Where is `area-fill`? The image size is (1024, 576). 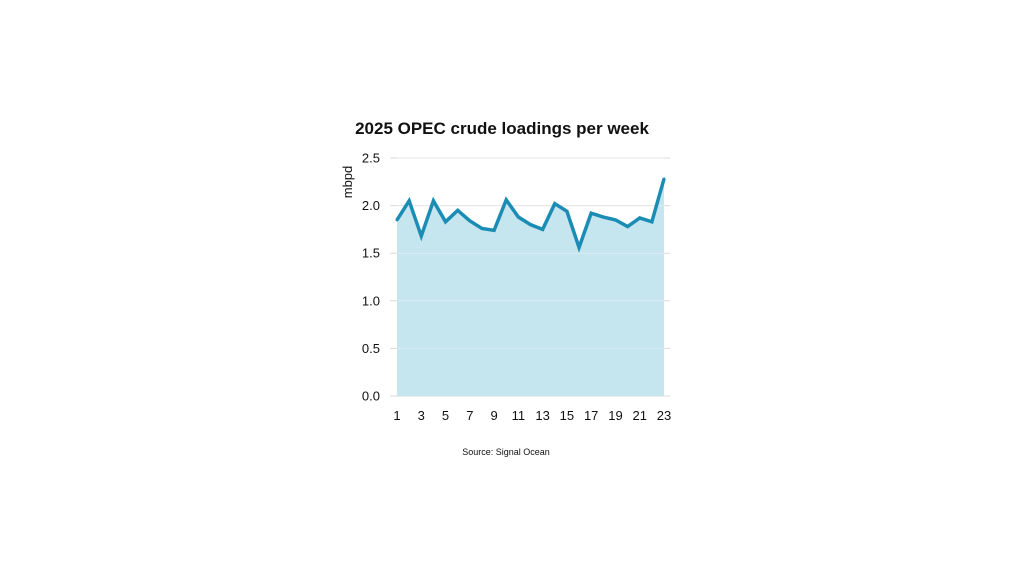
area-fill is located at coordinates (530, 276).